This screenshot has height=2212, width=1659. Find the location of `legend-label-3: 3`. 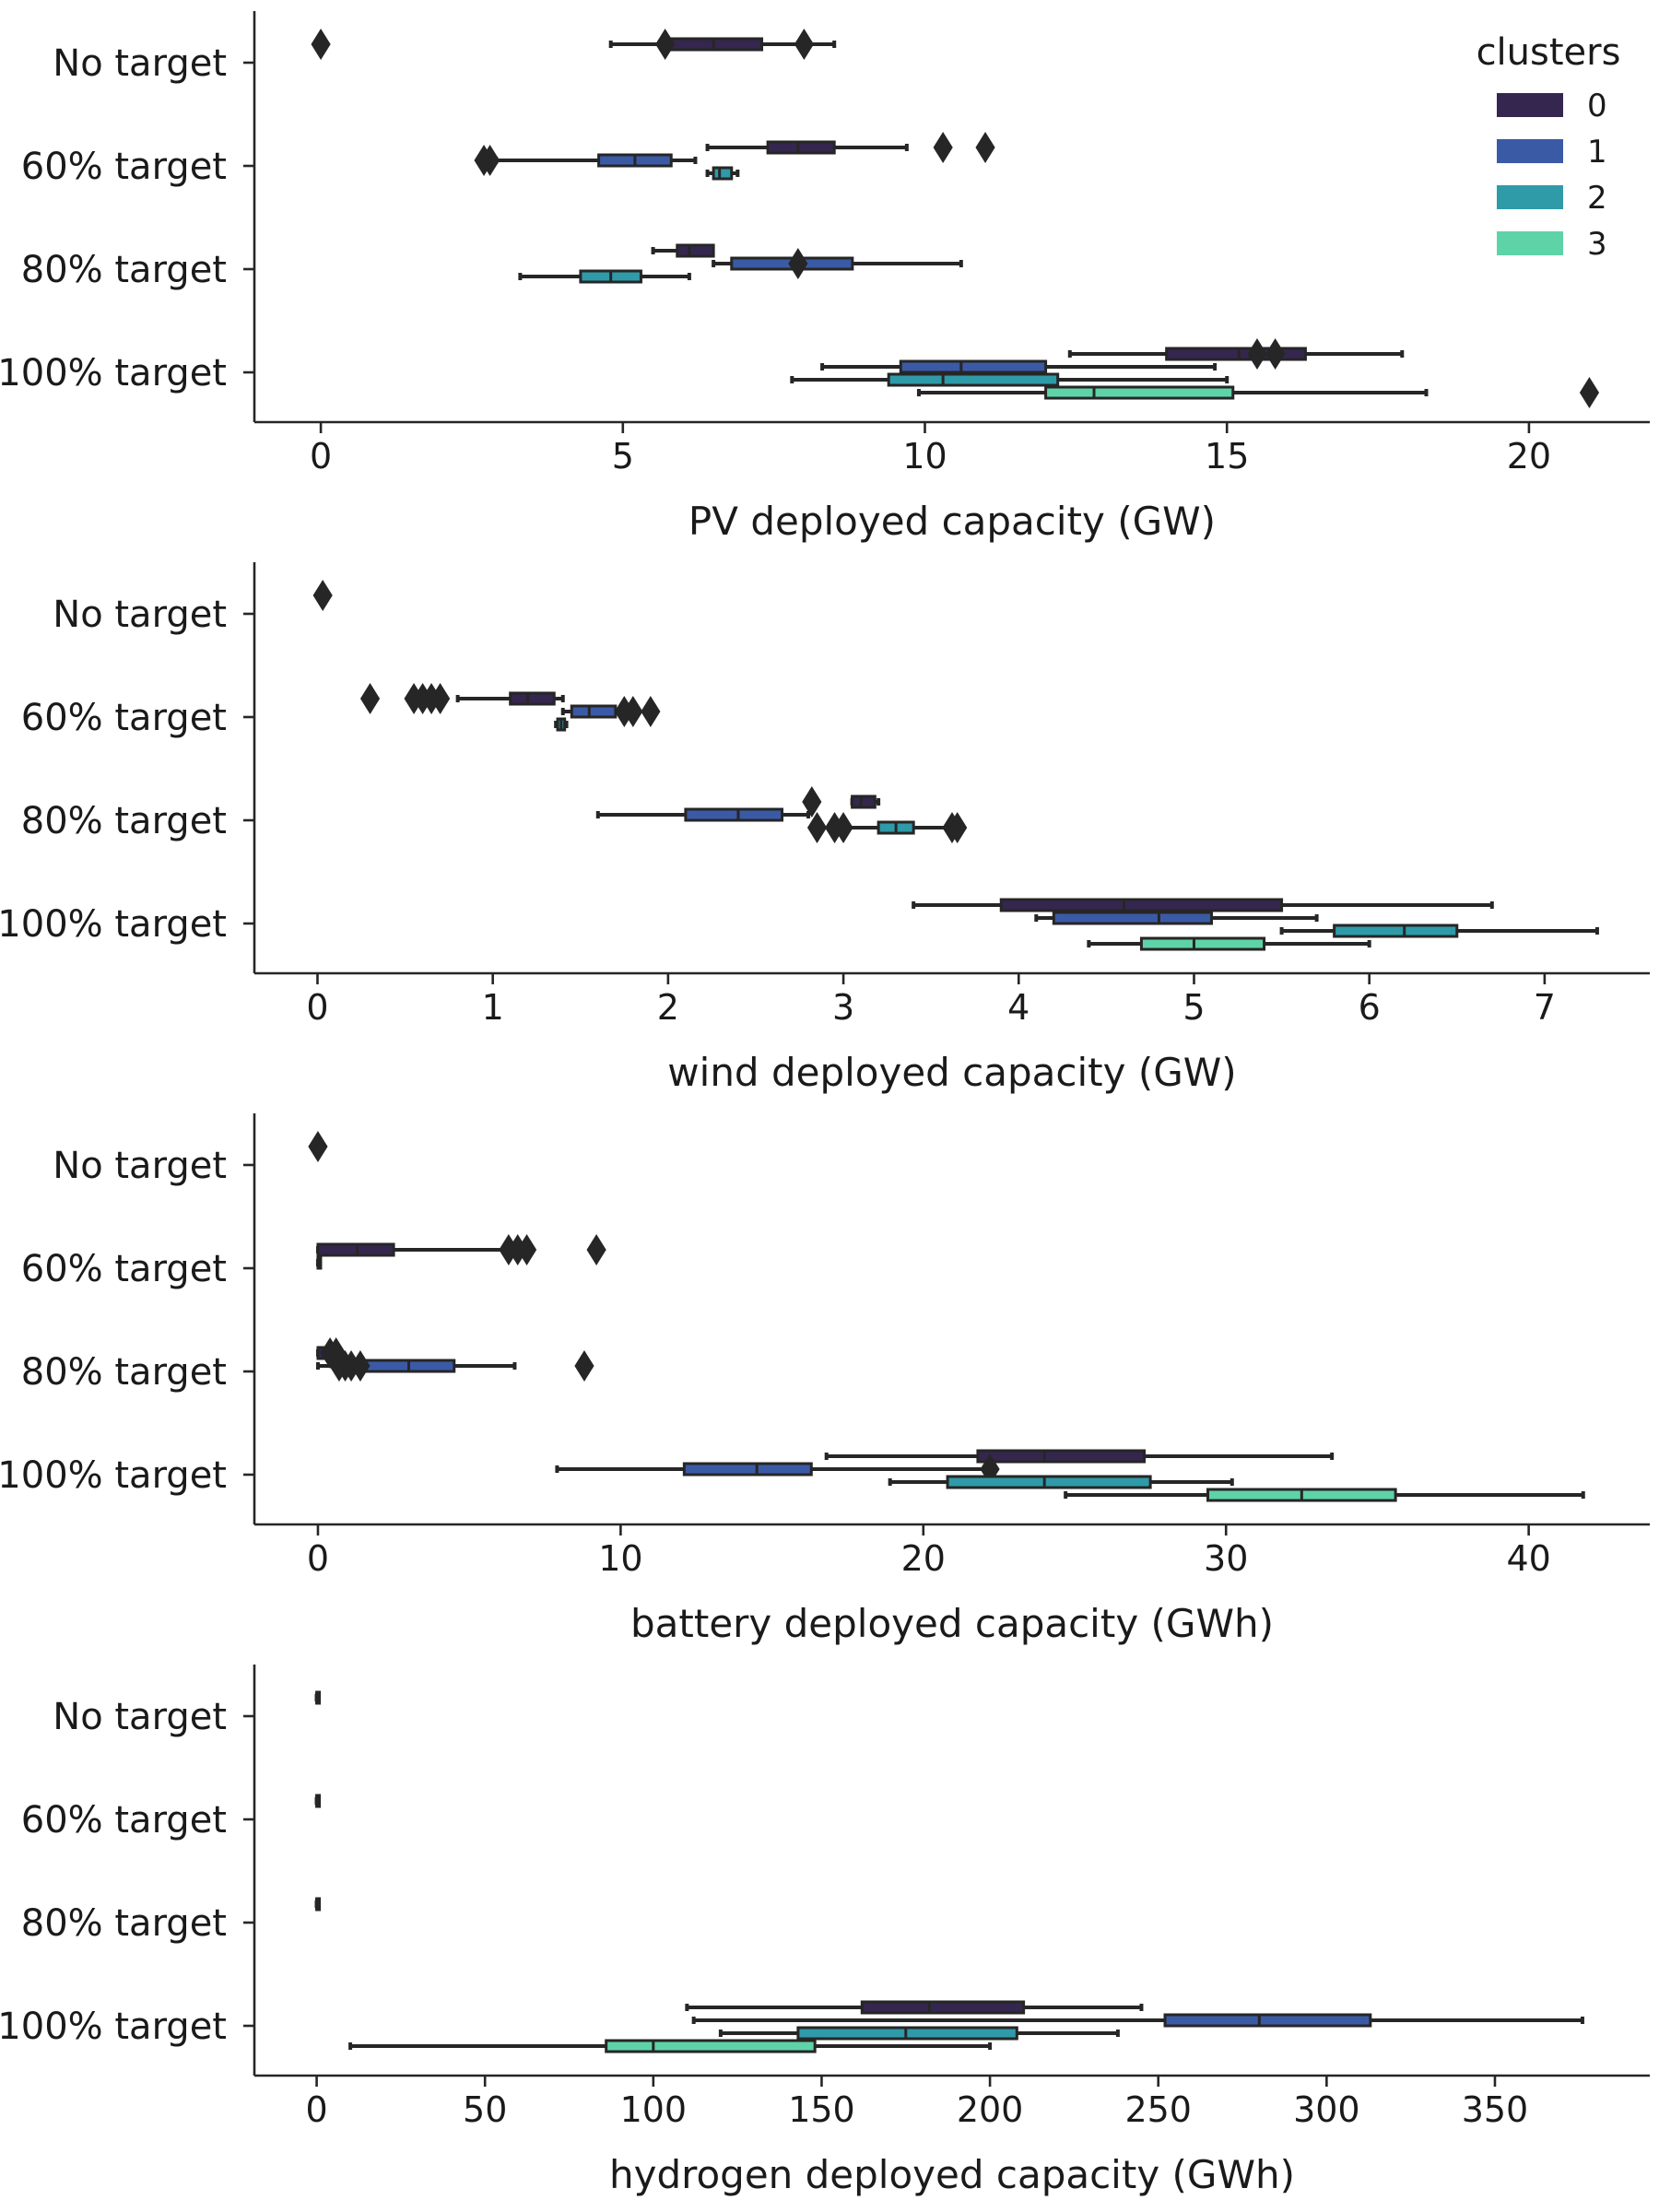

legend-label-3: 3 is located at coordinates (1597, 244).